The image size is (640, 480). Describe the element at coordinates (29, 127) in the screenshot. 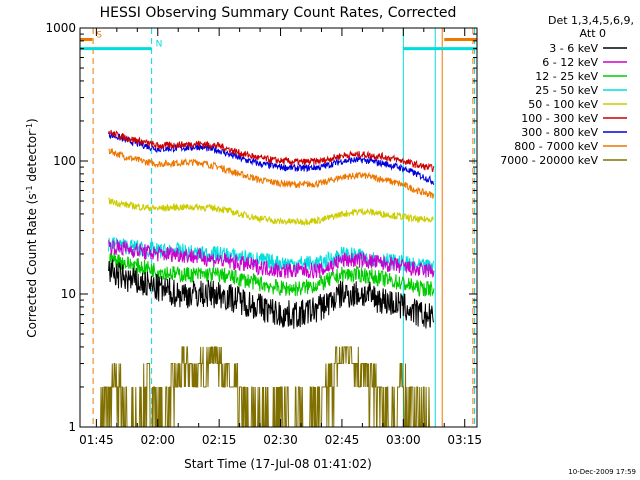

I see `y-axis-label-sup2: -1` at that location.